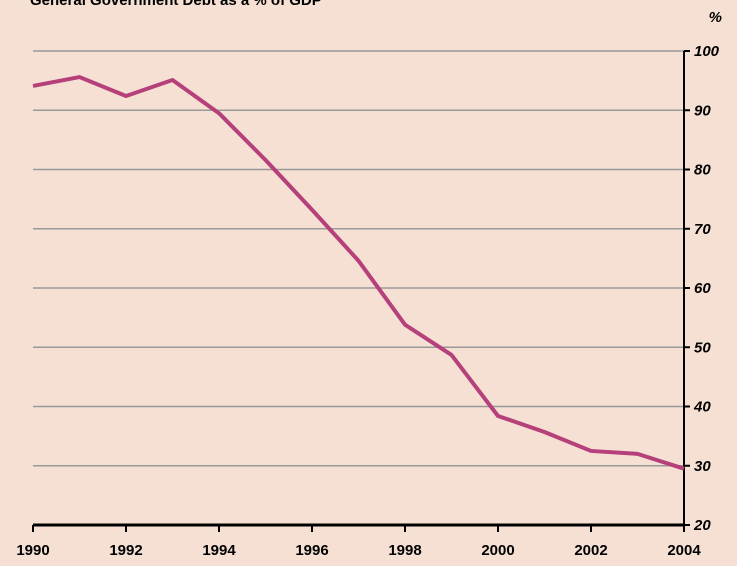  Describe the element at coordinates (702, 525) in the screenshot. I see `y-tick-label: 20` at that location.